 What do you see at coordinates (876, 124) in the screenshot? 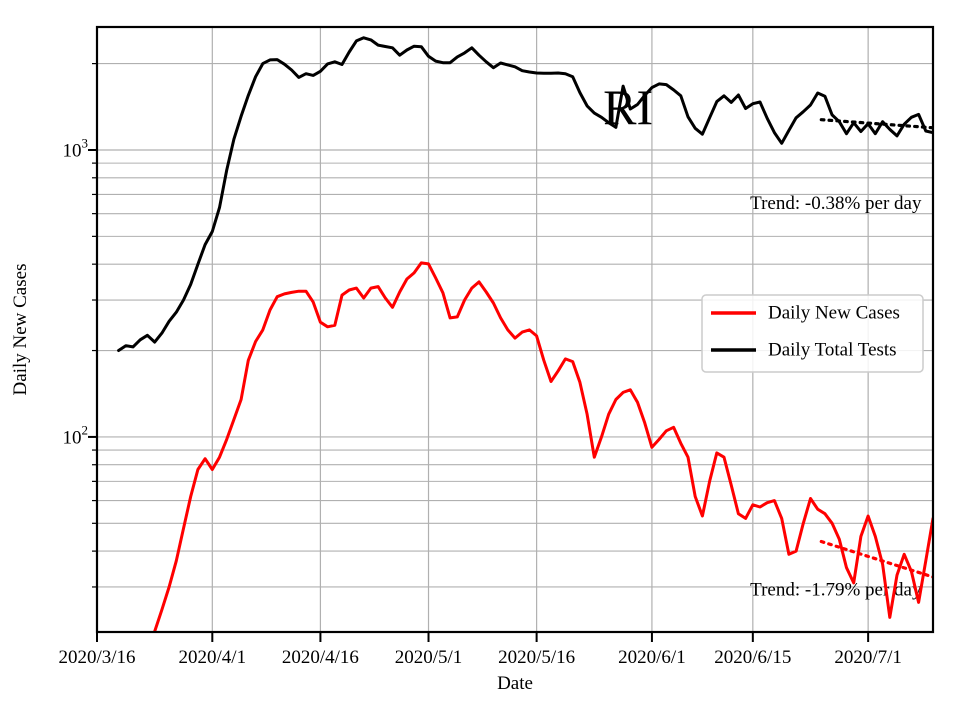
I see `trend-line-tests-trend` at bounding box center [876, 124].